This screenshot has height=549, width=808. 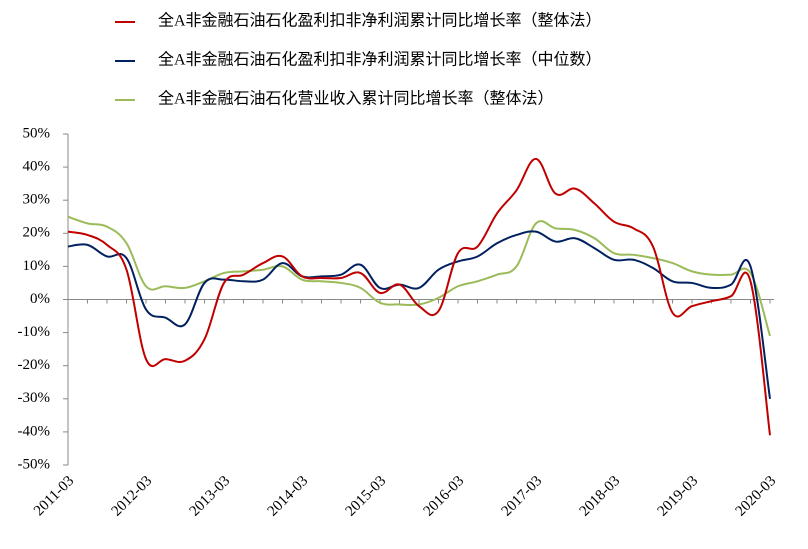 I want to click on x-tick-label: 2020-03, so click(x=756, y=496).